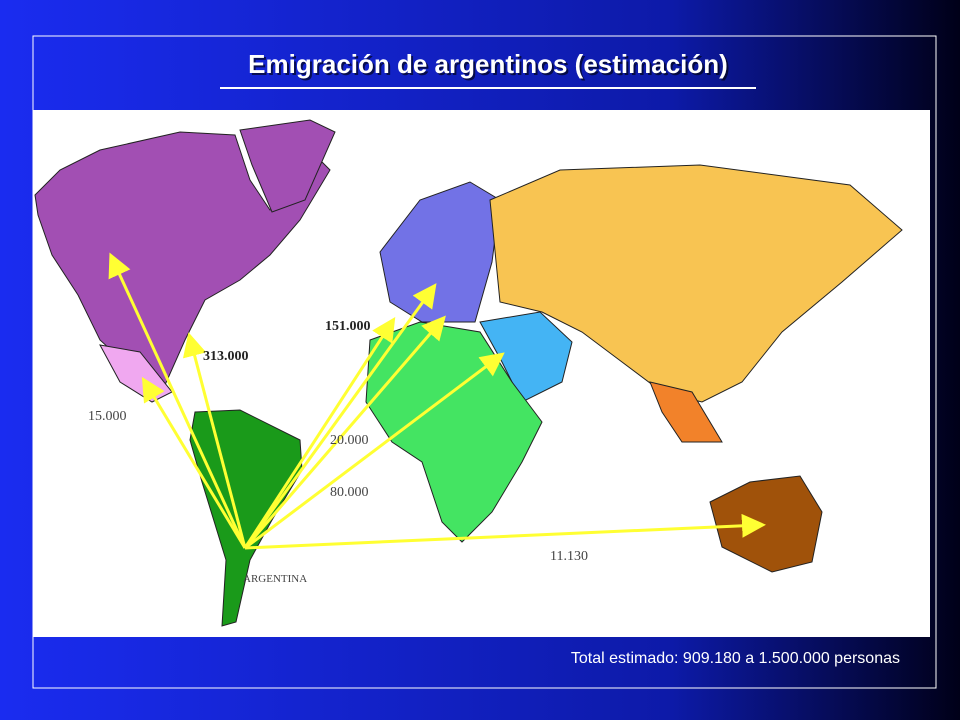 Image resolution: width=960 pixels, height=720 pixels. I want to click on flow-label: 15.000, so click(107, 416).